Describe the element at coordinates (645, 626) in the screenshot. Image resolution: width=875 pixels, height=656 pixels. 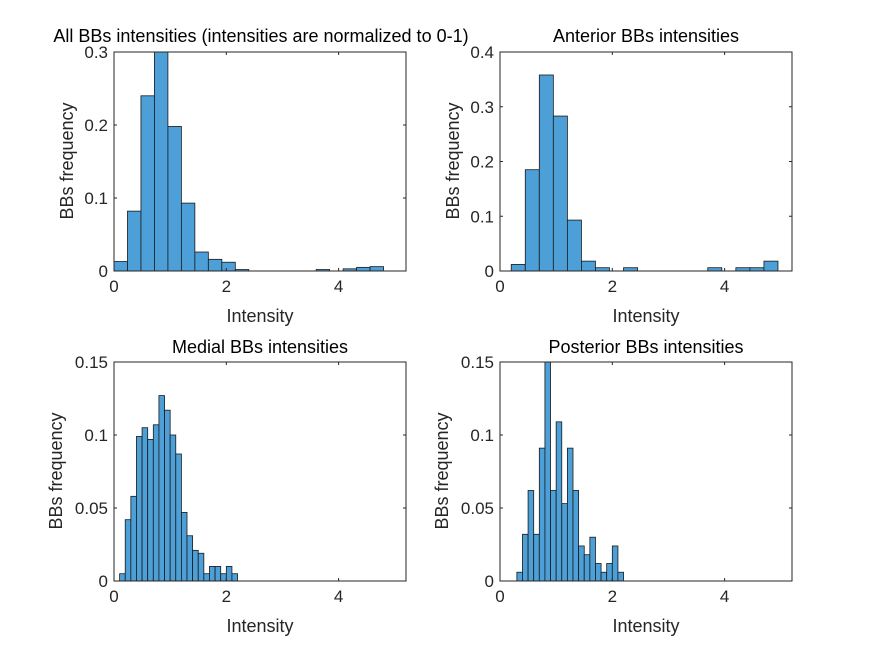
I see `panel-posterior-xlabel: Intensity` at that location.